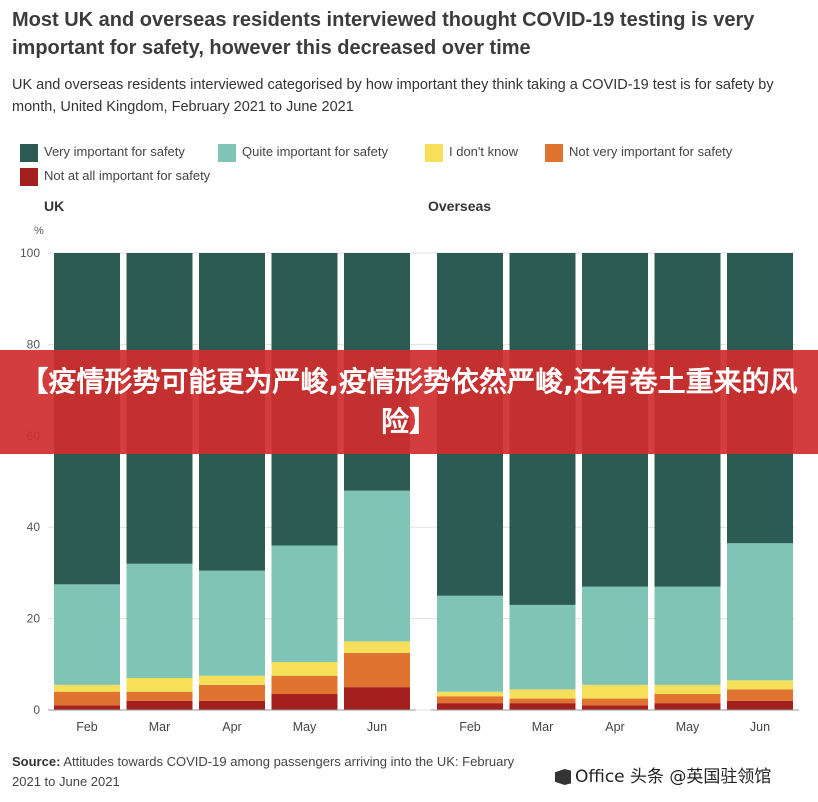  Describe the element at coordinates (127, 175) in the screenshot. I see `legend-label-not-at-all: Not at all important for safety` at that location.